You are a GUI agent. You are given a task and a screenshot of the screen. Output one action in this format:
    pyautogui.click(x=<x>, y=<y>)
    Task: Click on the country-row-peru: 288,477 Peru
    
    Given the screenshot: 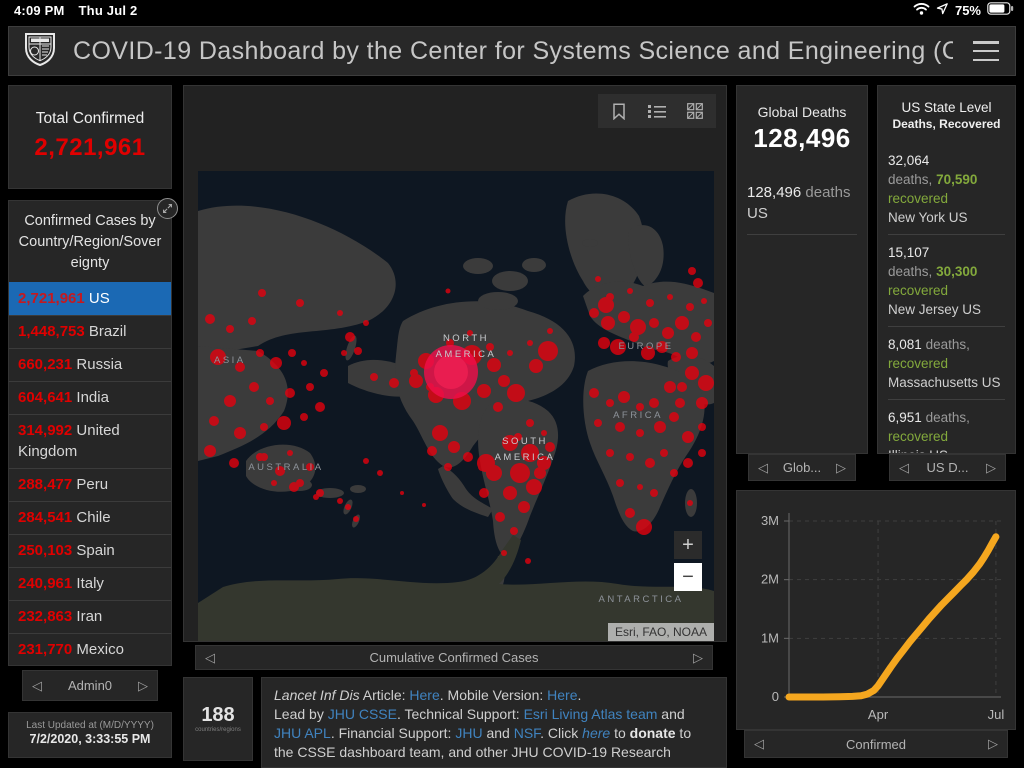 What is the action you would take?
    pyautogui.click(x=90, y=484)
    